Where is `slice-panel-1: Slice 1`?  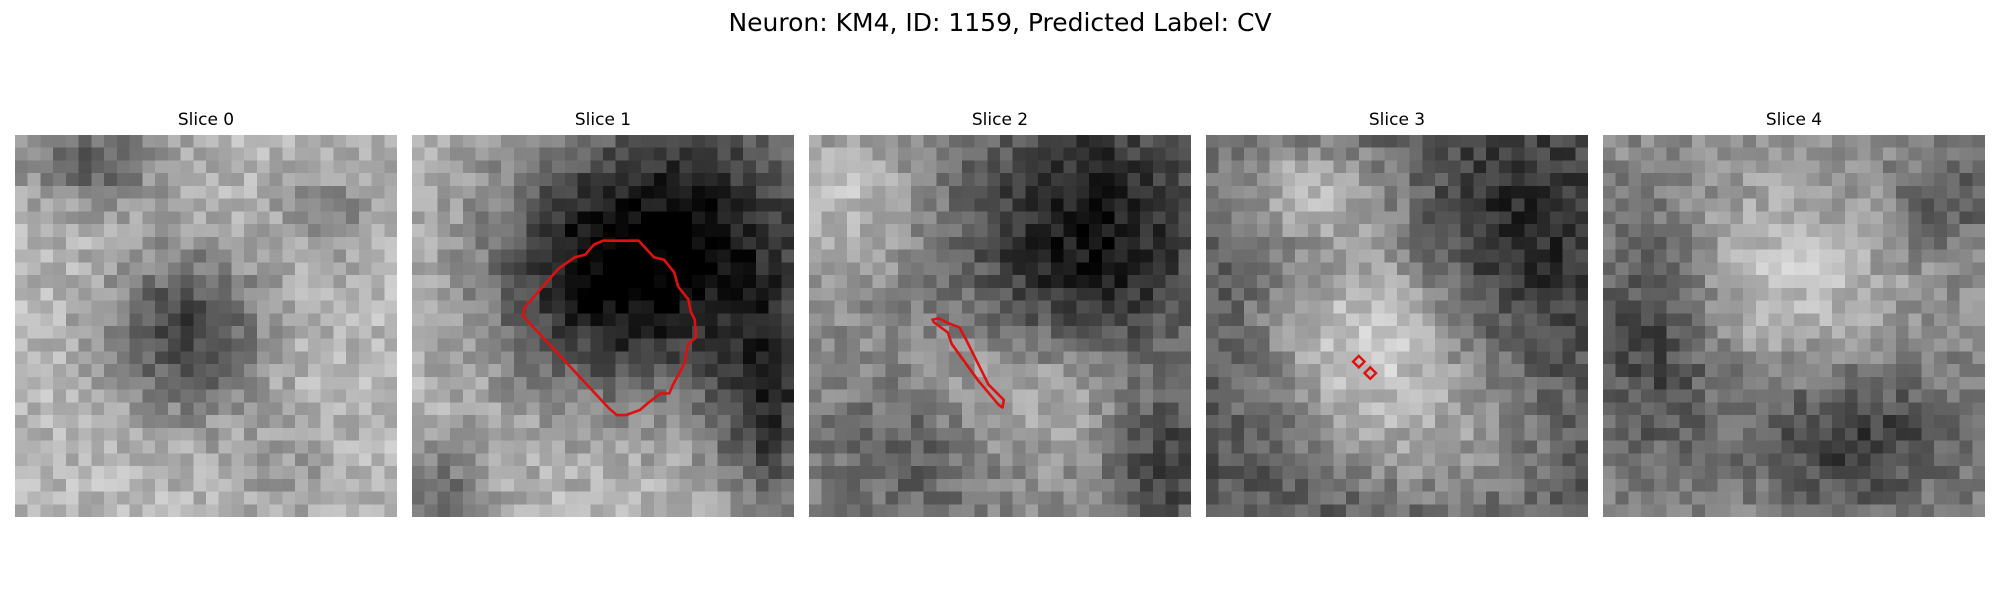
slice-panel-1: Slice 1 is located at coordinates (603, 312).